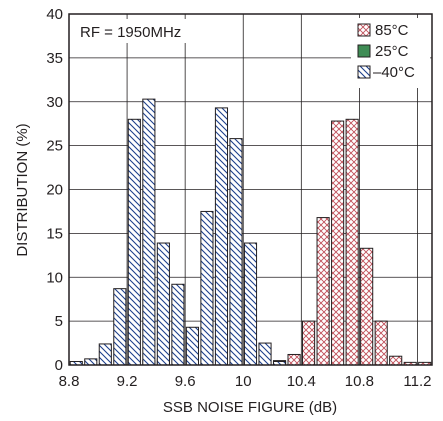  I want to click on x-tick-label: 9.2, so click(127, 381).